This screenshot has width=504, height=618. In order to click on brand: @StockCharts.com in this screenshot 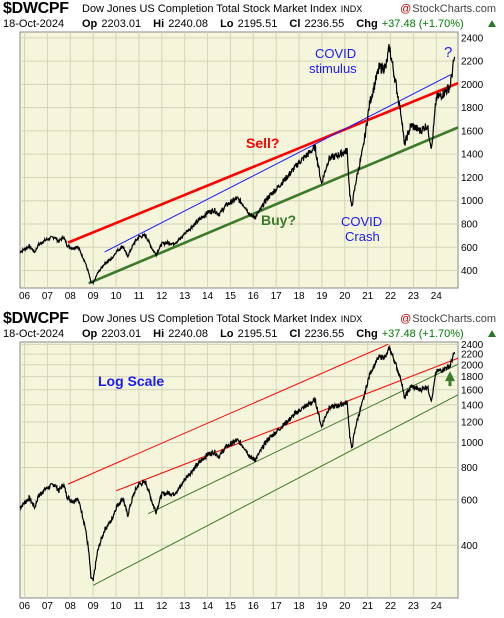, I will do `click(448, 9)`.